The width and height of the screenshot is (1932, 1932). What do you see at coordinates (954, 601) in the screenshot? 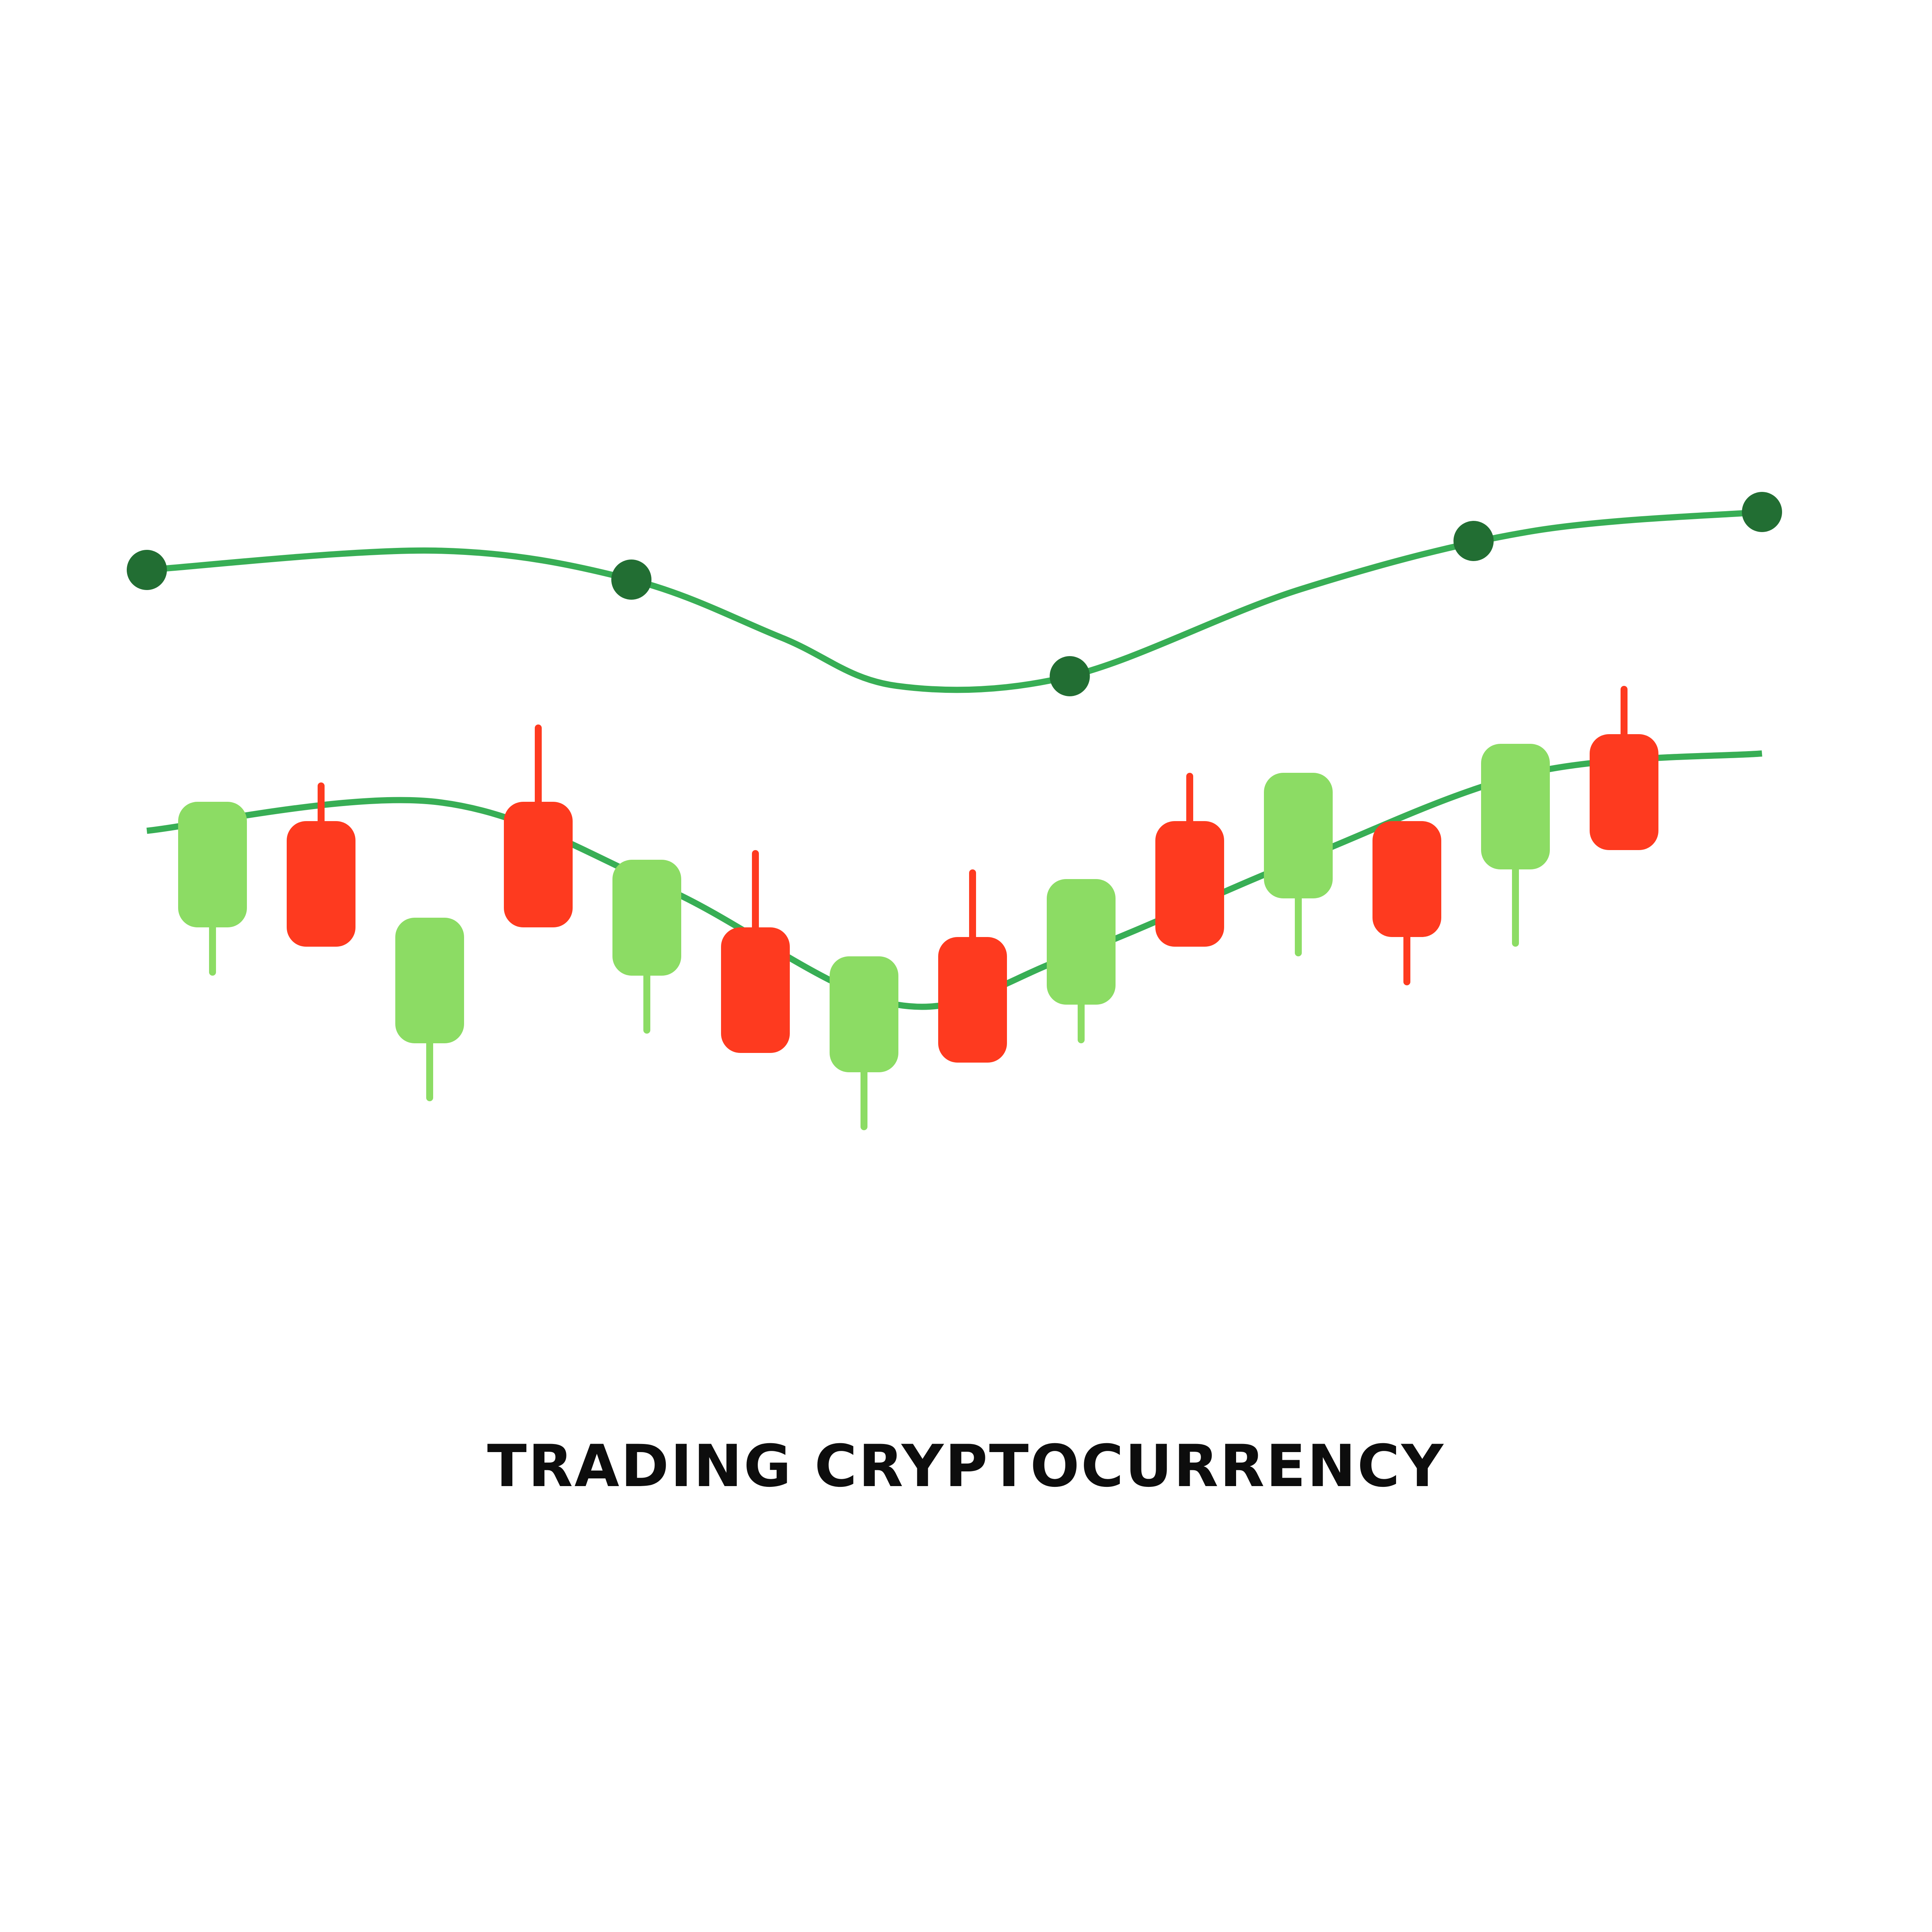
I see `upper-trend-line` at bounding box center [954, 601].